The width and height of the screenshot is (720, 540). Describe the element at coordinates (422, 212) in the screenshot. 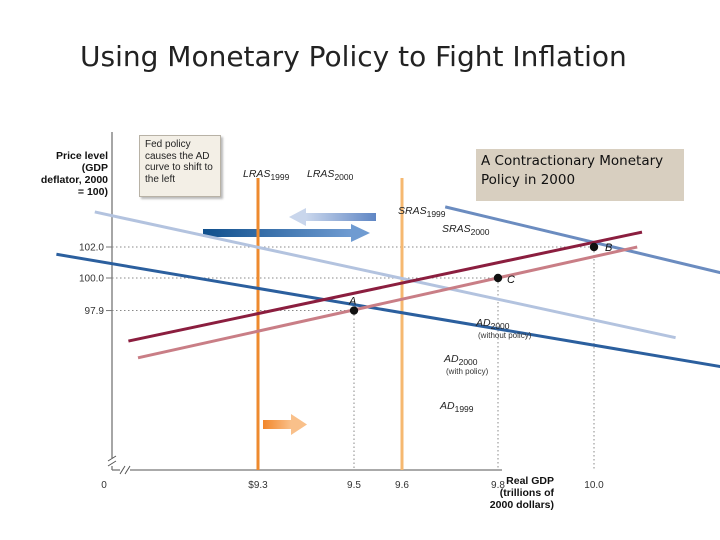

I see `curve-label-sras1999: SRAS1999` at that location.